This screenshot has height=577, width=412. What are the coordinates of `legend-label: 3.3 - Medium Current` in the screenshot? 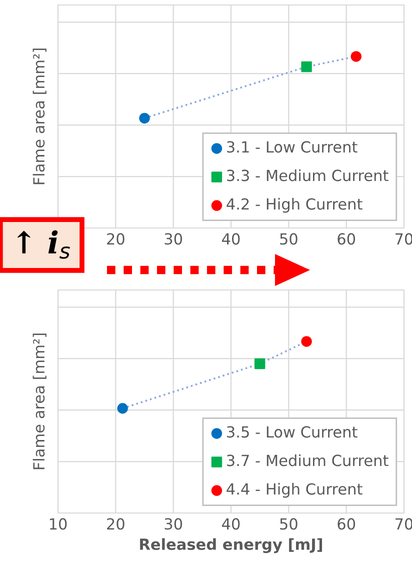 It's located at (307, 175).